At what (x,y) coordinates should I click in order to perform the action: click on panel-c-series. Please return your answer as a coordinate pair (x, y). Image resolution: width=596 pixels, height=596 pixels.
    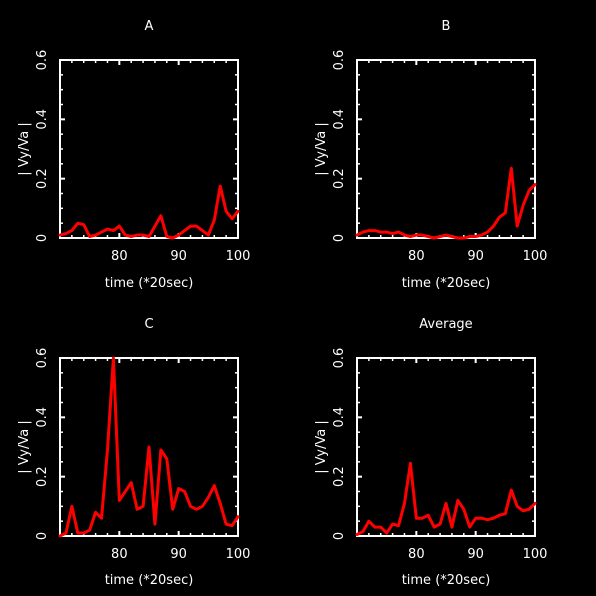
    Looking at the image, I should click on (149, 447).